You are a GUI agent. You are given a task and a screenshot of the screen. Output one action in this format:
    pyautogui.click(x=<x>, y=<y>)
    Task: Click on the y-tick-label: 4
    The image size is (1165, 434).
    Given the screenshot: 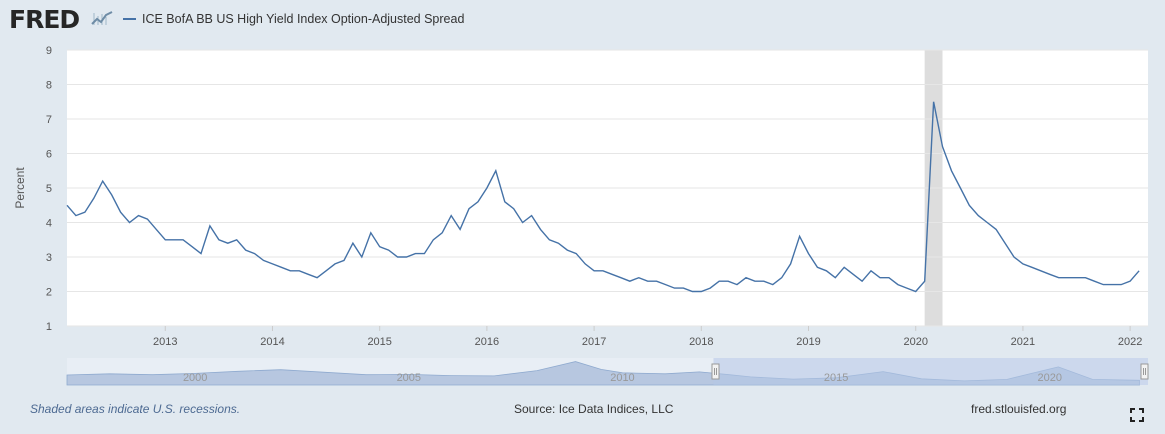 What is the action you would take?
    pyautogui.click(x=49, y=224)
    